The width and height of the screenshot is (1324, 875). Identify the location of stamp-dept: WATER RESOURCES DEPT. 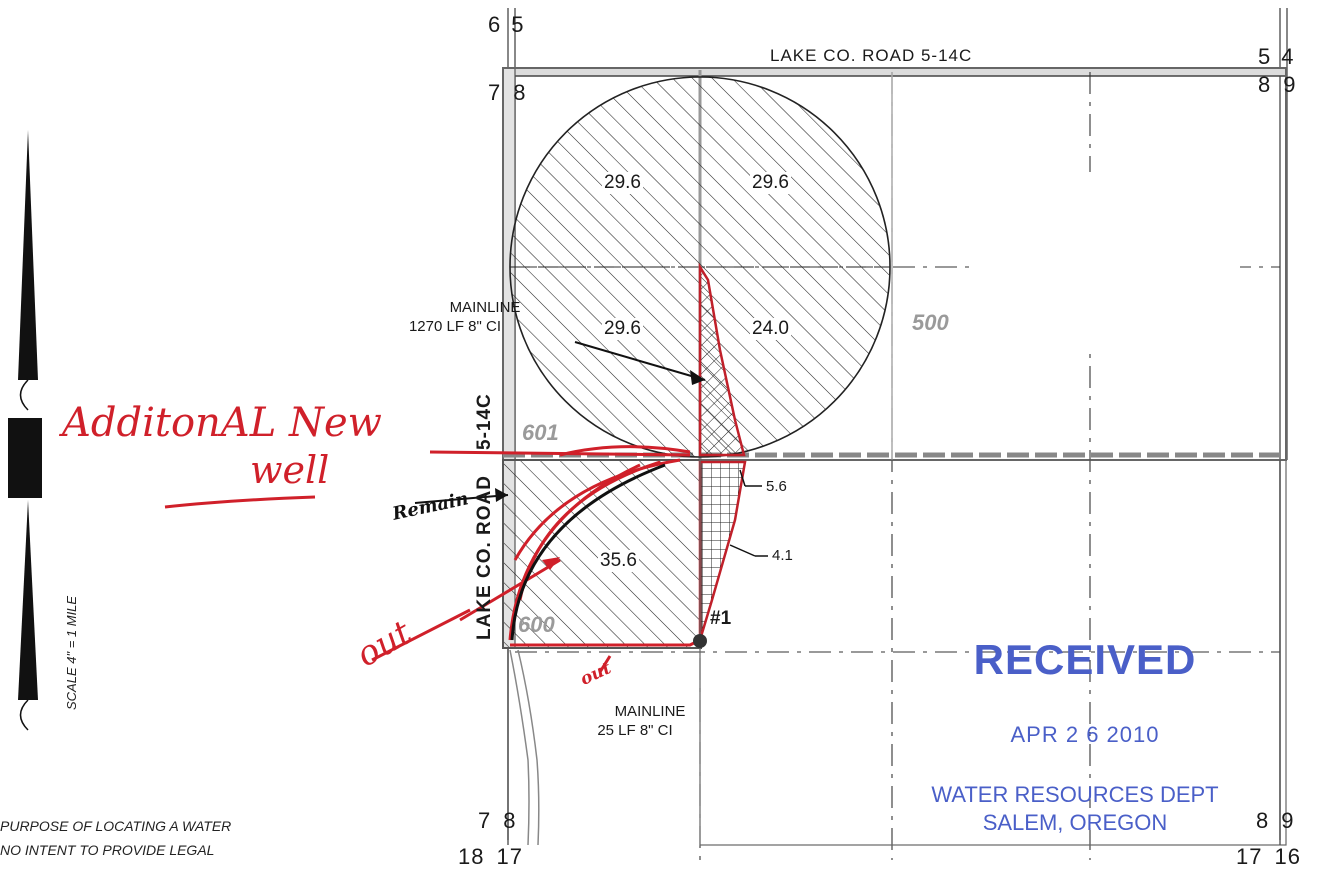
(1075, 794).